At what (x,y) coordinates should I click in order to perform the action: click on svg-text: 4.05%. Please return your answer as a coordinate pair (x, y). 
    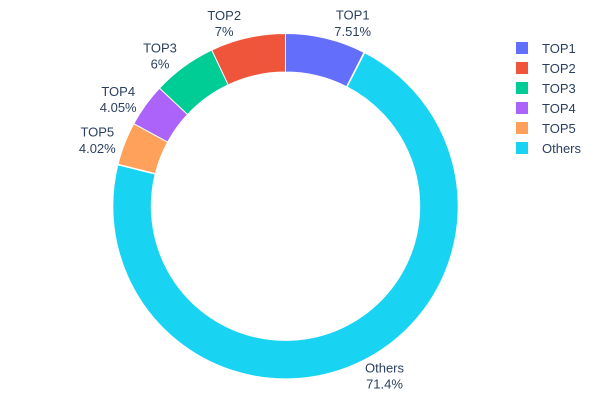
    Looking at the image, I should click on (118, 107).